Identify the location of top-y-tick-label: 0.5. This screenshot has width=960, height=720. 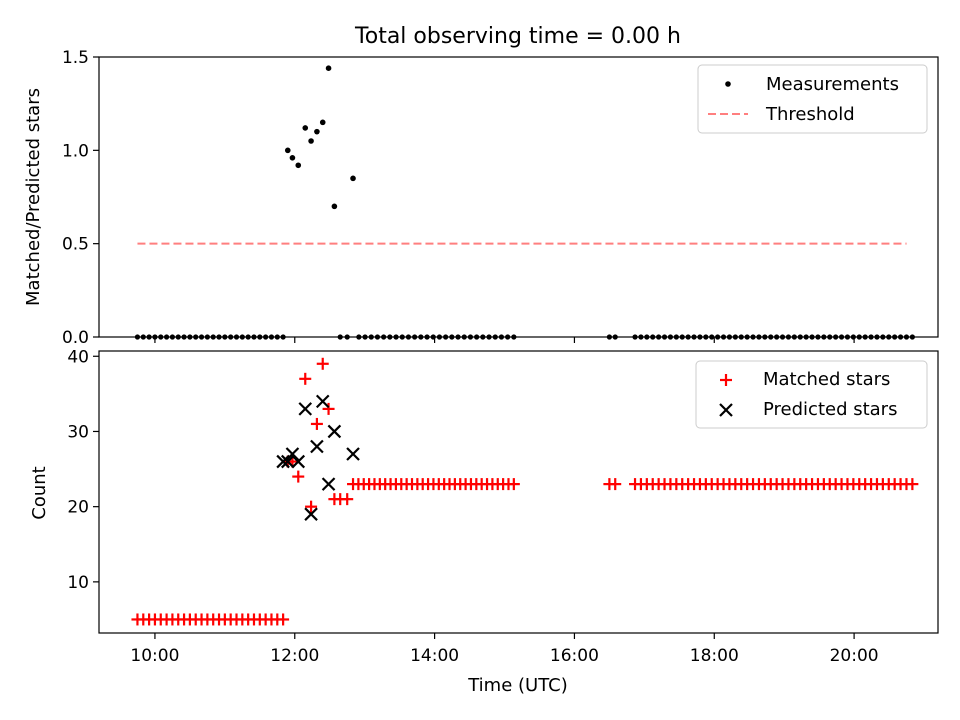
(75, 245).